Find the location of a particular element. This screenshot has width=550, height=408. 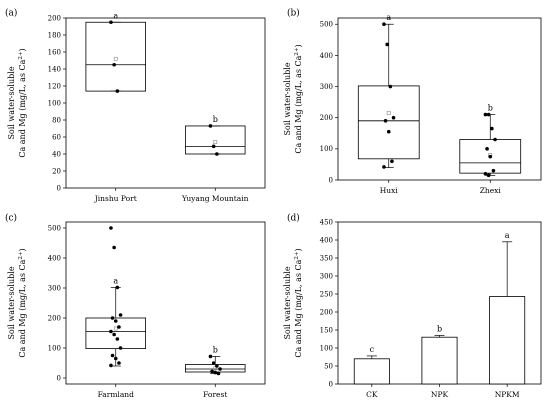

y-tick-label: 350 is located at coordinates (326, 258).